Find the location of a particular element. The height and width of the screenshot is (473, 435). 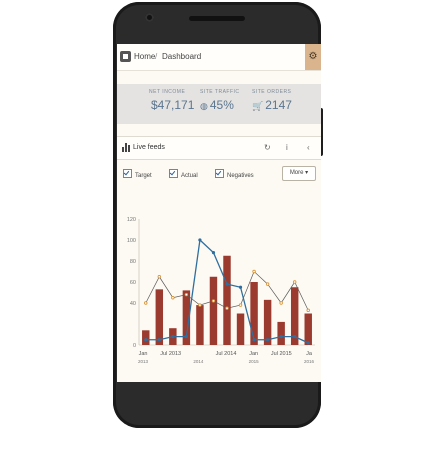

cart-icon: 🛒 is located at coordinates (258, 106).